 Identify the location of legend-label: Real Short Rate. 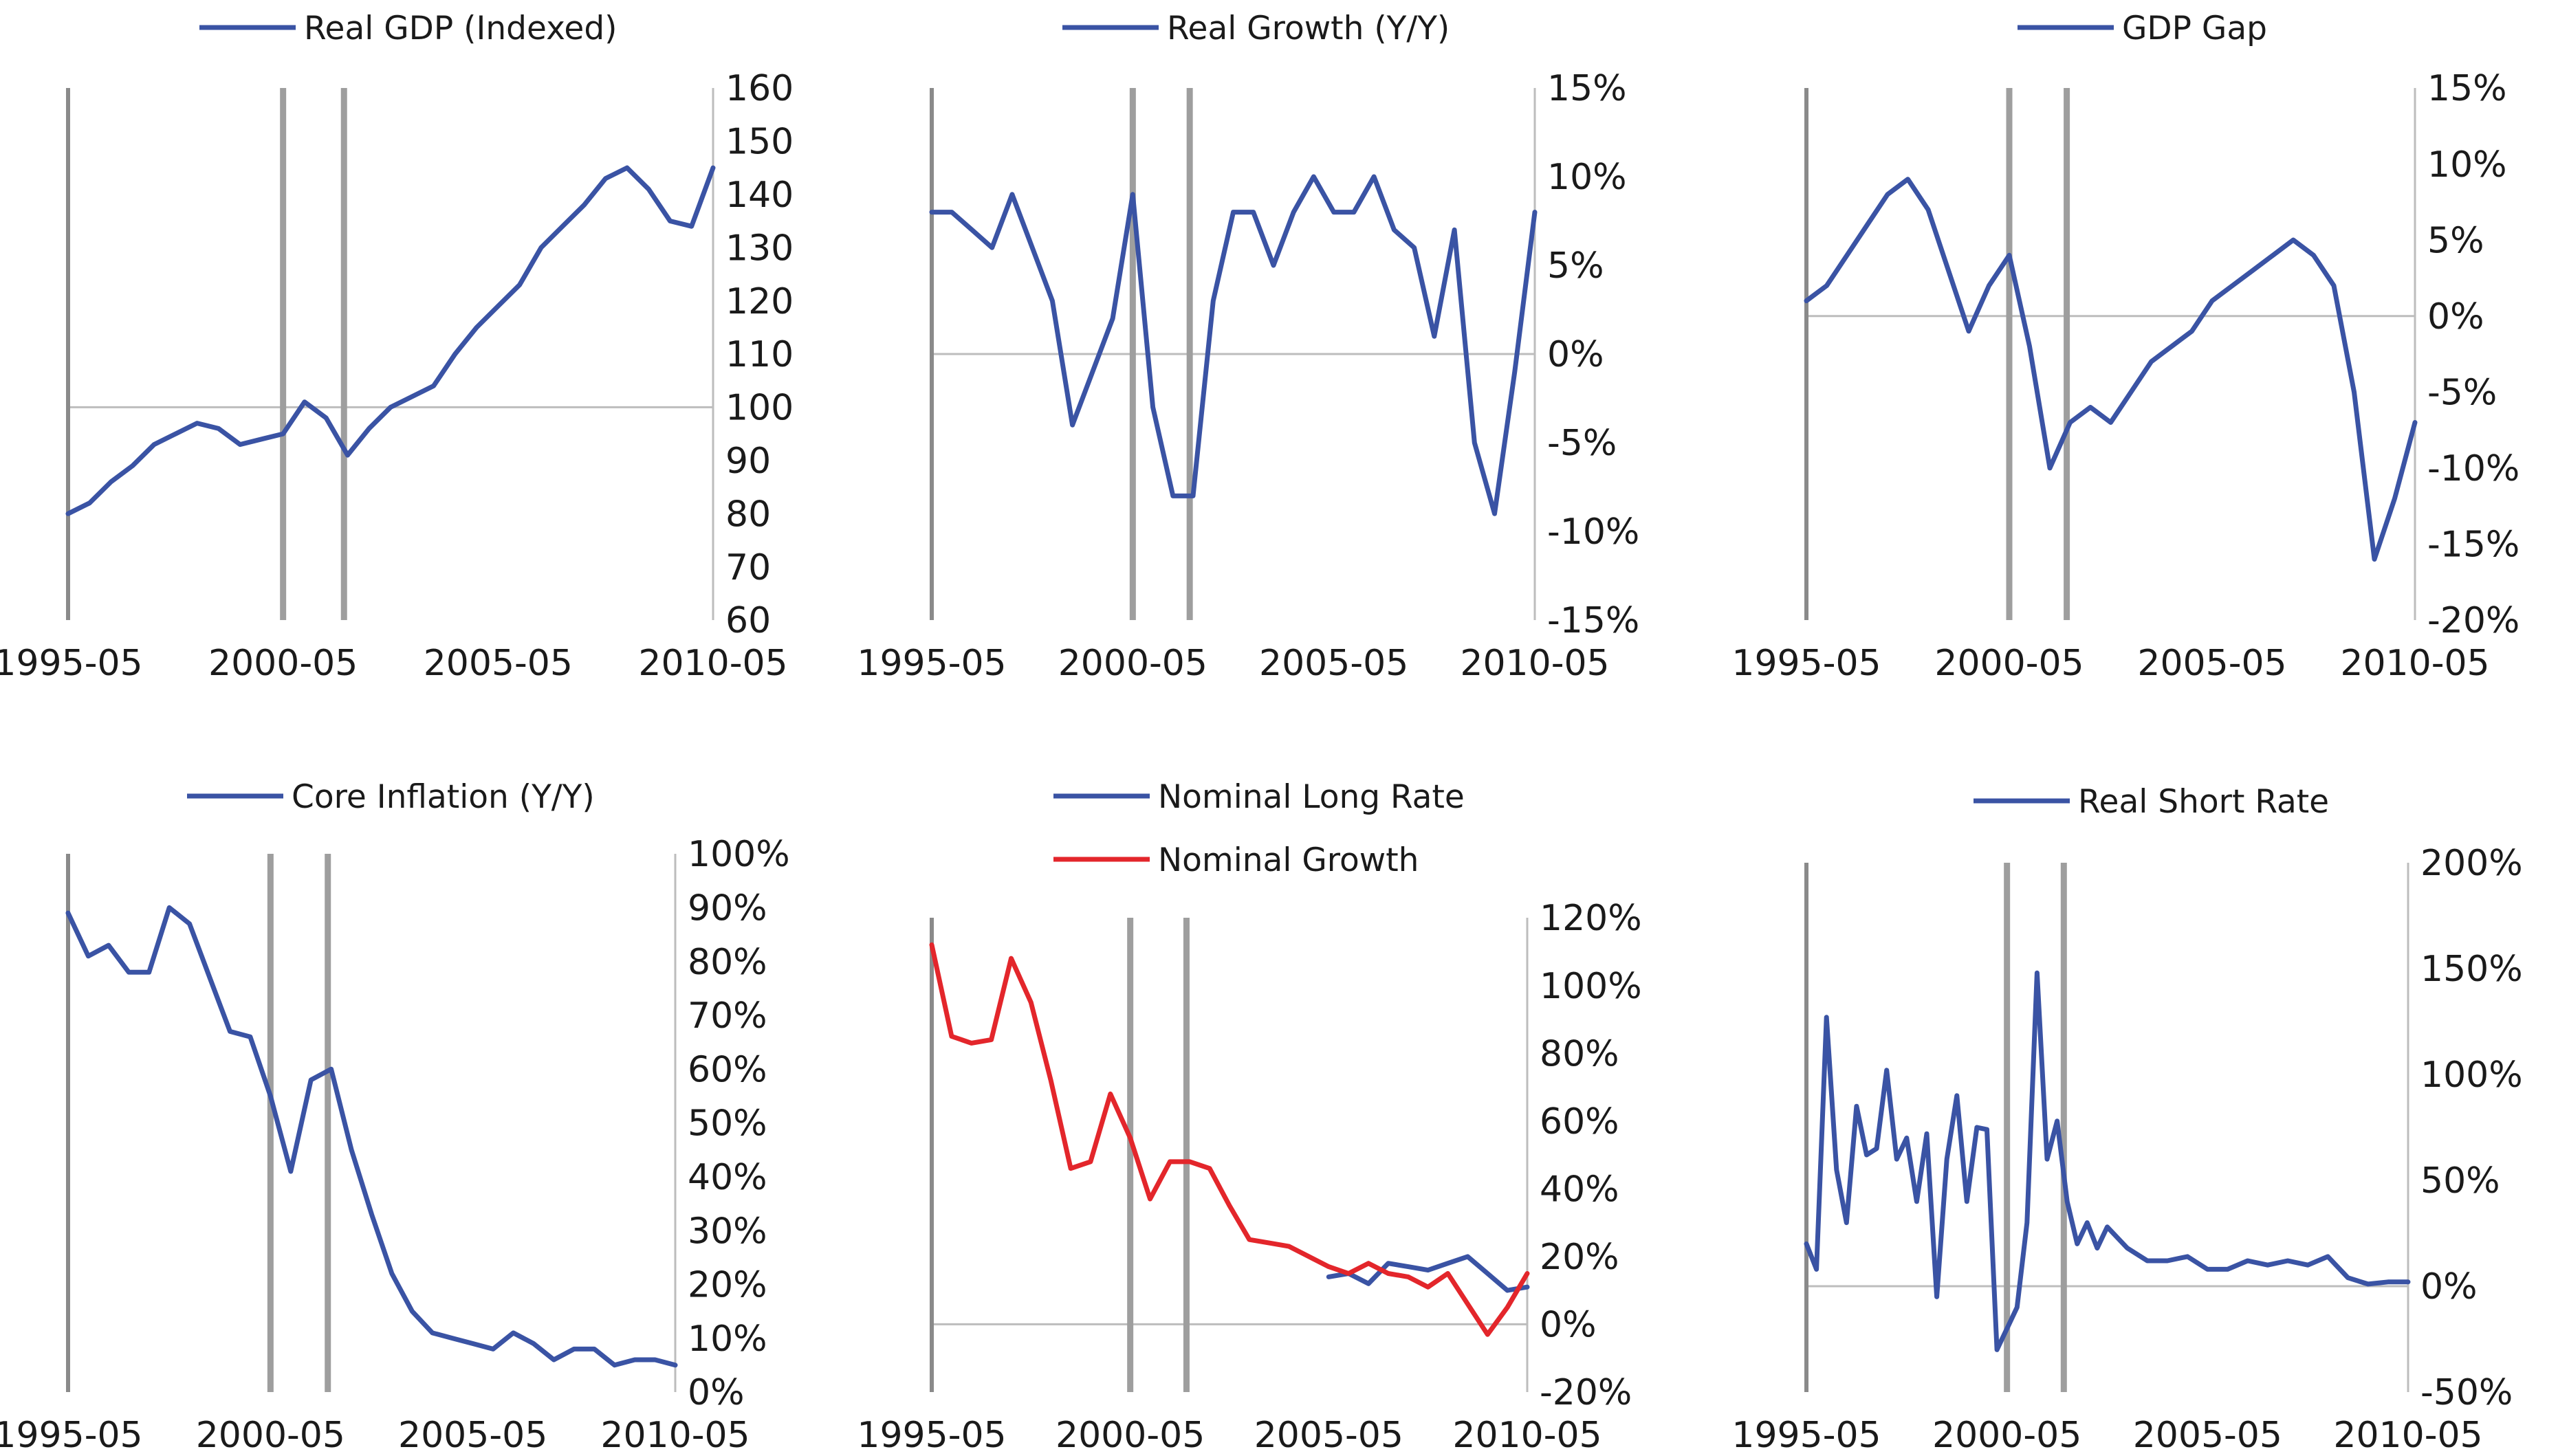
(2203, 802).